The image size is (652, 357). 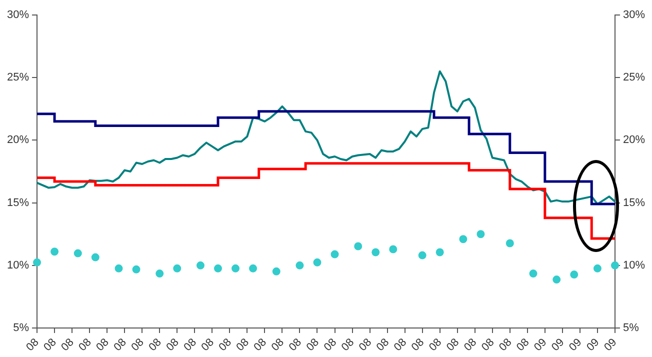 What do you see at coordinates (634, 202) in the screenshot?
I see `y2-tick-label: 15%` at bounding box center [634, 202].